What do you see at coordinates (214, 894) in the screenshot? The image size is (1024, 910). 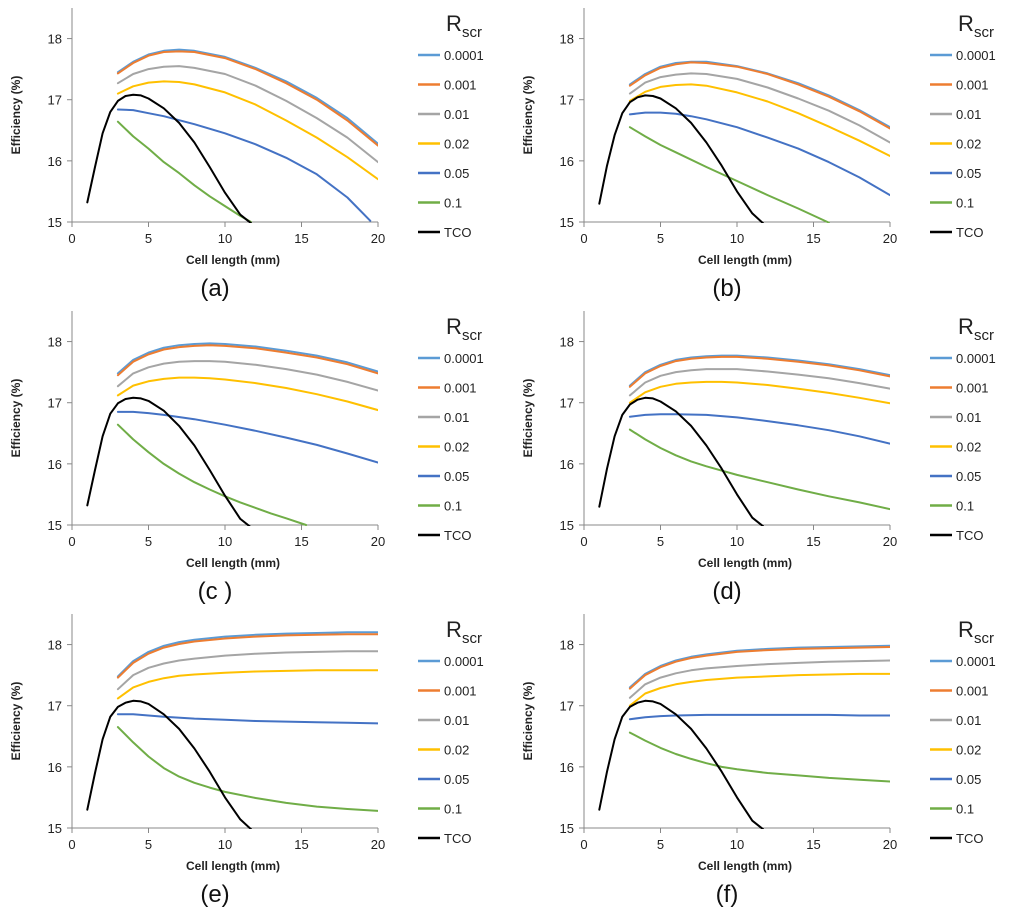 I see `panel-caption: (e)` at bounding box center [214, 894].